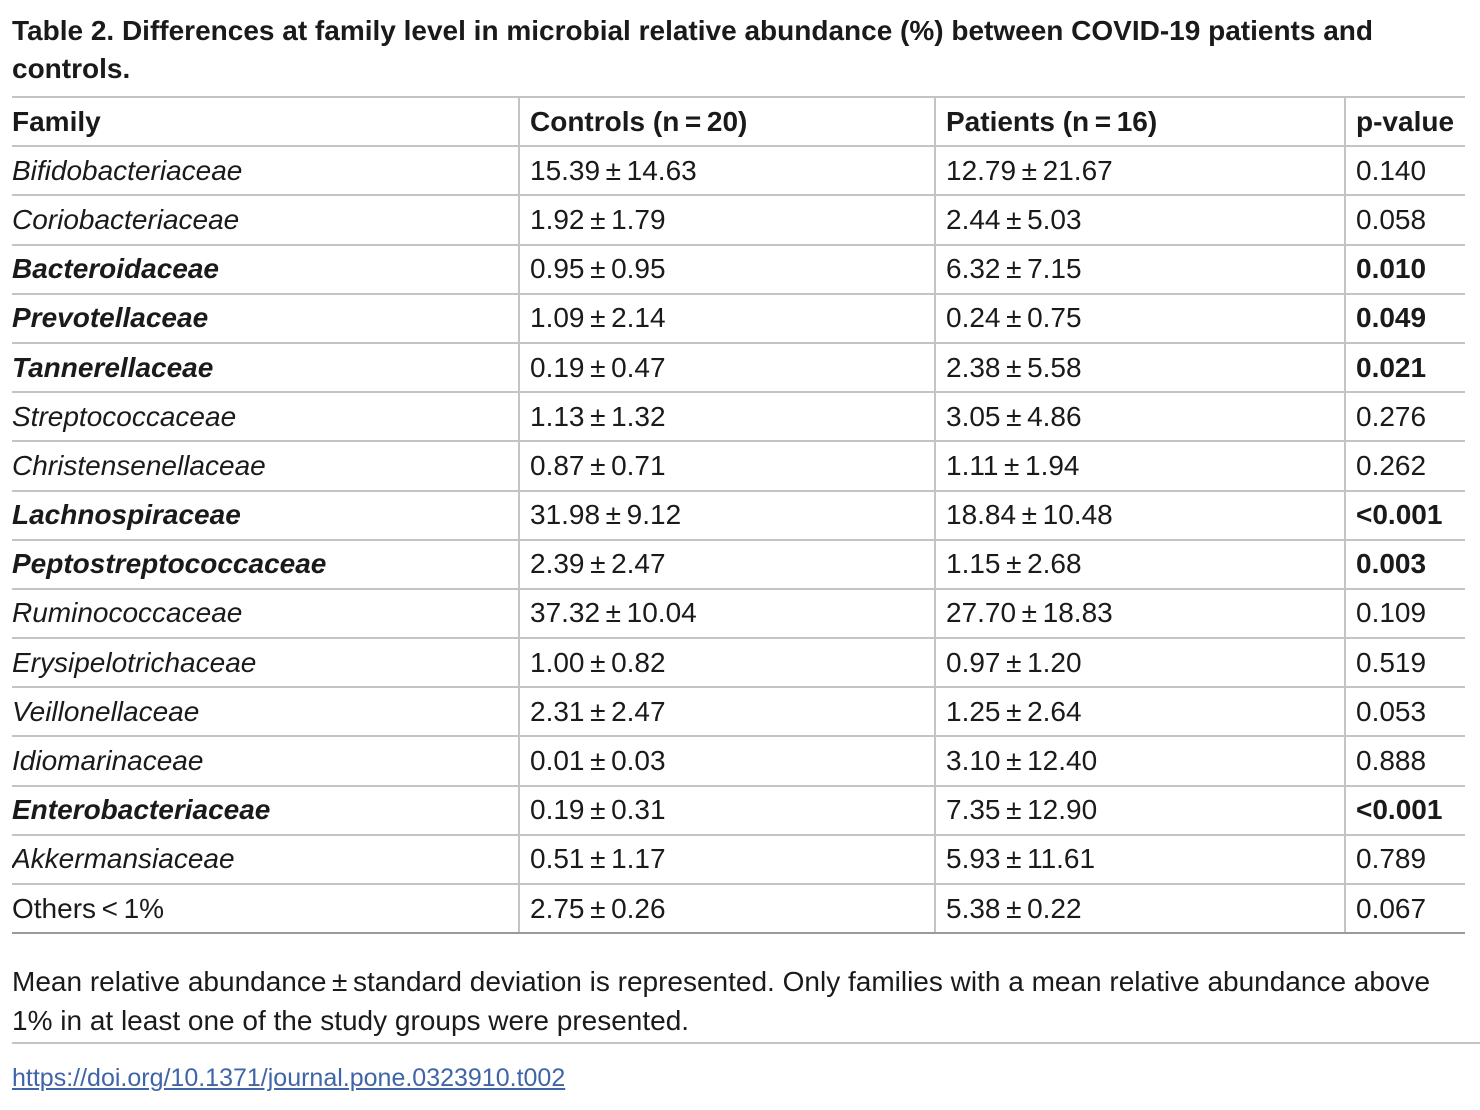 The height and width of the screenshot is (1110, 1480). I want to click on cell-patients: 5.38 ± 0.22, so click(1139, 909).